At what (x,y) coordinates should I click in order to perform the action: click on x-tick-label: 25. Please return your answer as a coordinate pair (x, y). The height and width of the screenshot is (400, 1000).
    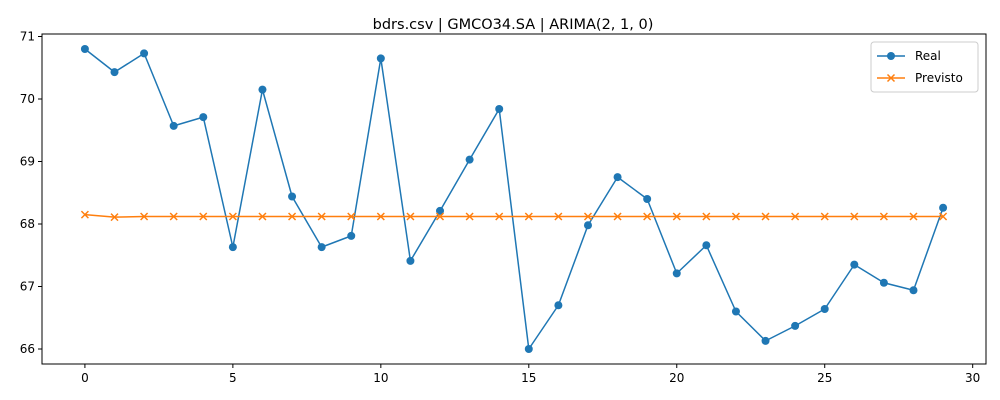
    Looking at the image, I should click on (824, 378).